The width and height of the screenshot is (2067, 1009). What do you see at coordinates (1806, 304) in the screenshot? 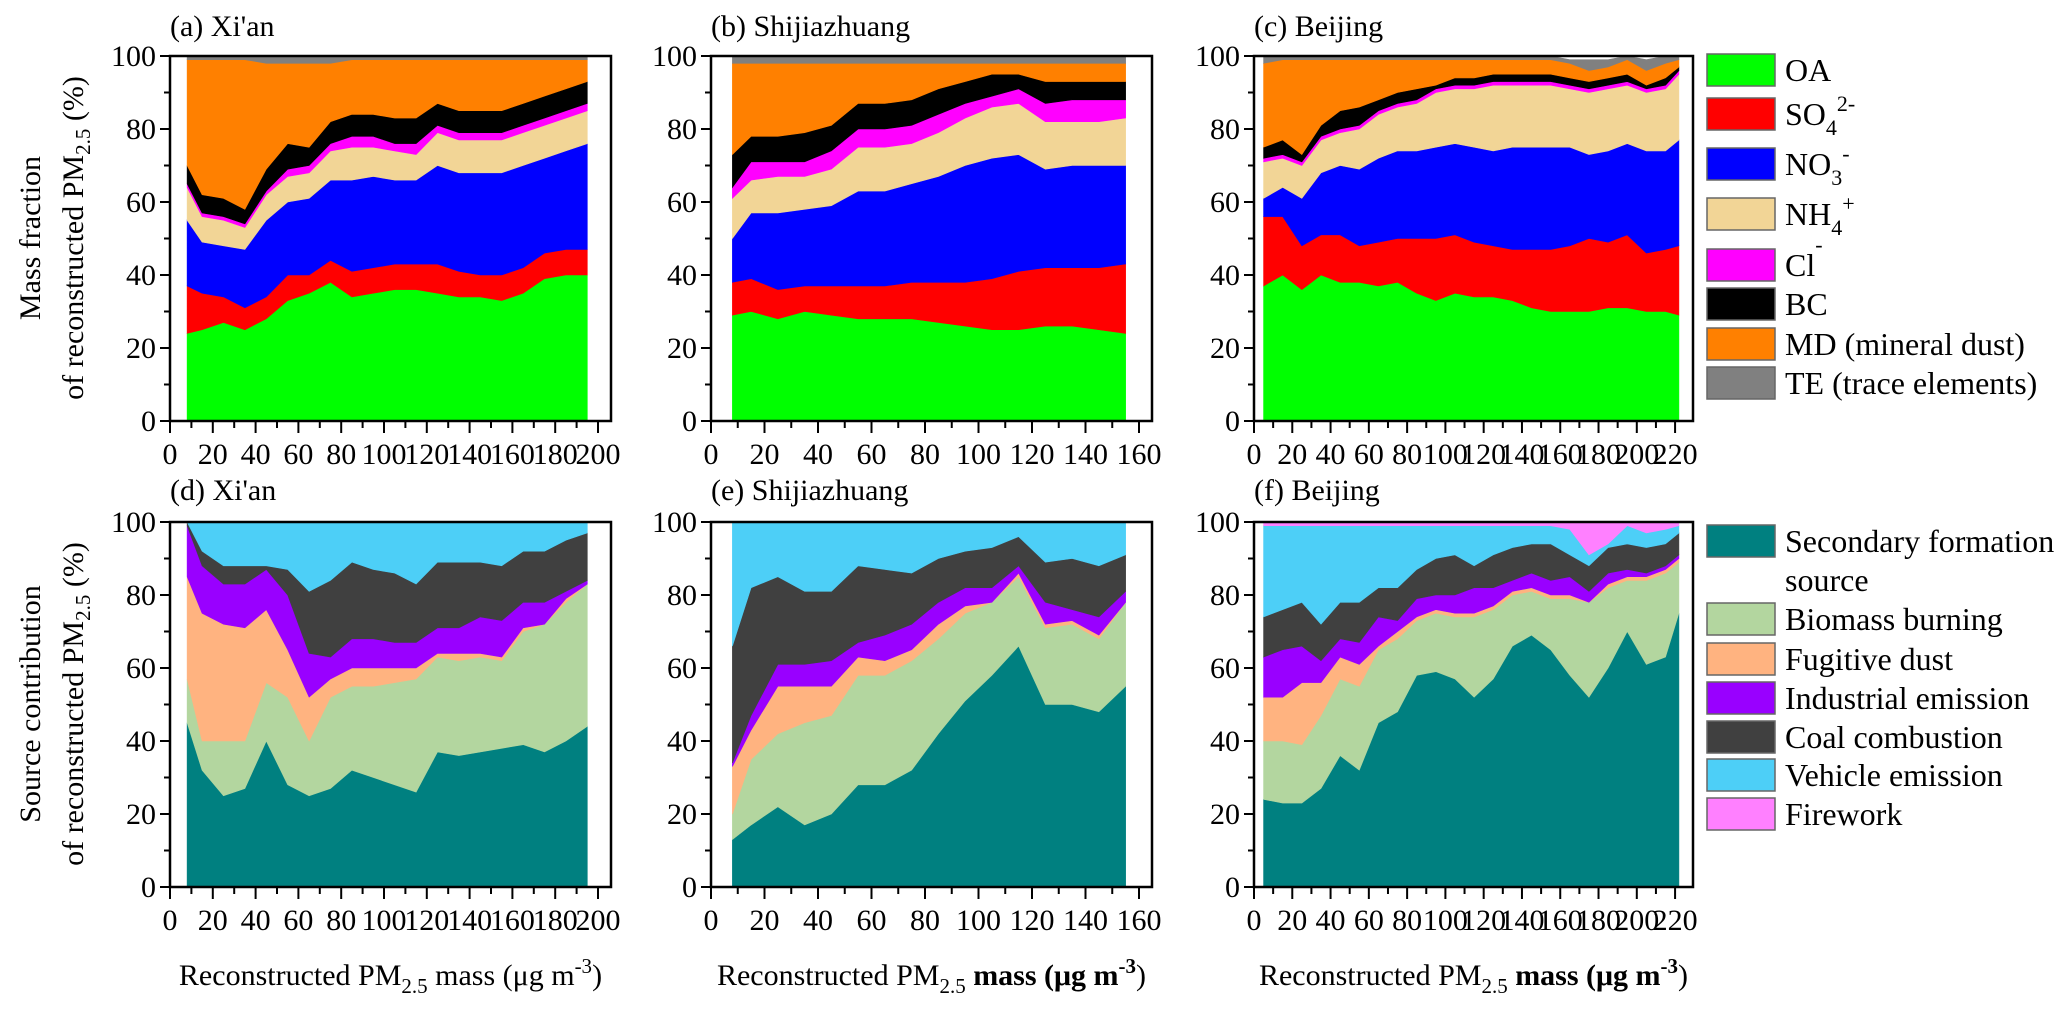
I see `legend-label: BC` at bounding box center [1806, 304].